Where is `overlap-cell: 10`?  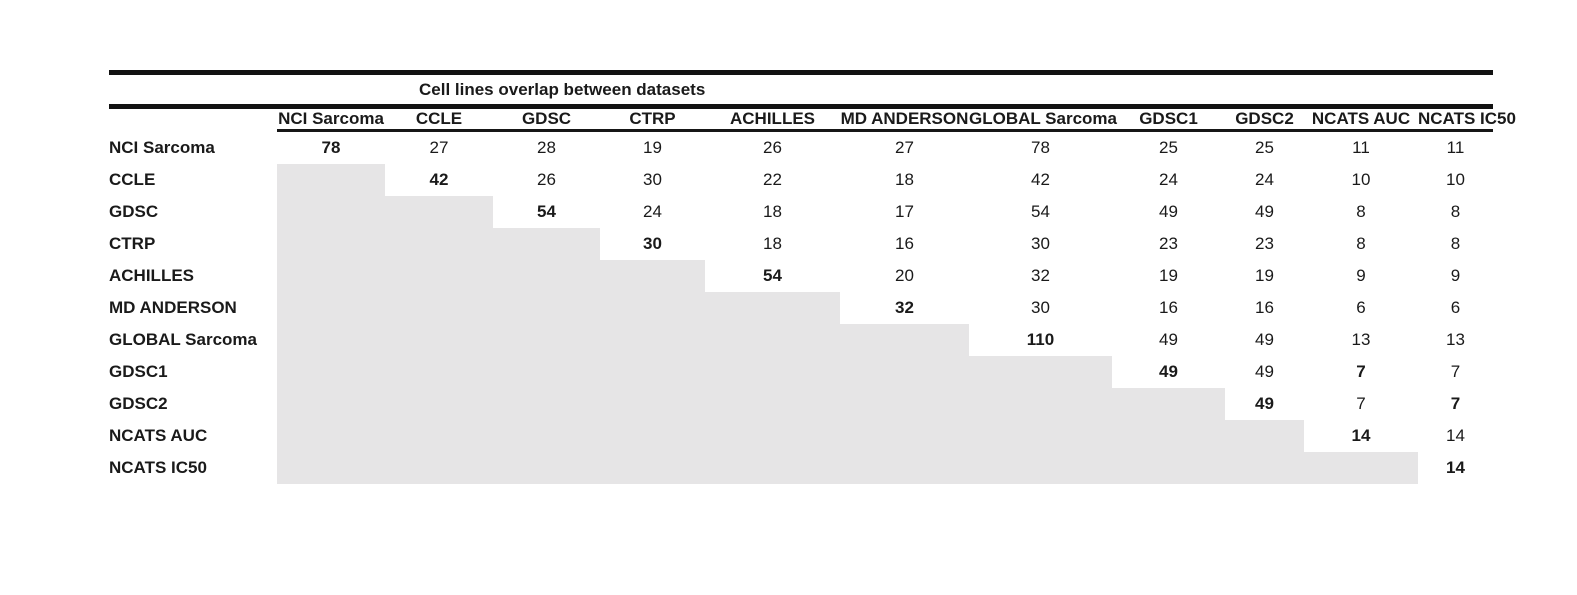 overlap-cell: 10 is located at coordinates (1361, 179).